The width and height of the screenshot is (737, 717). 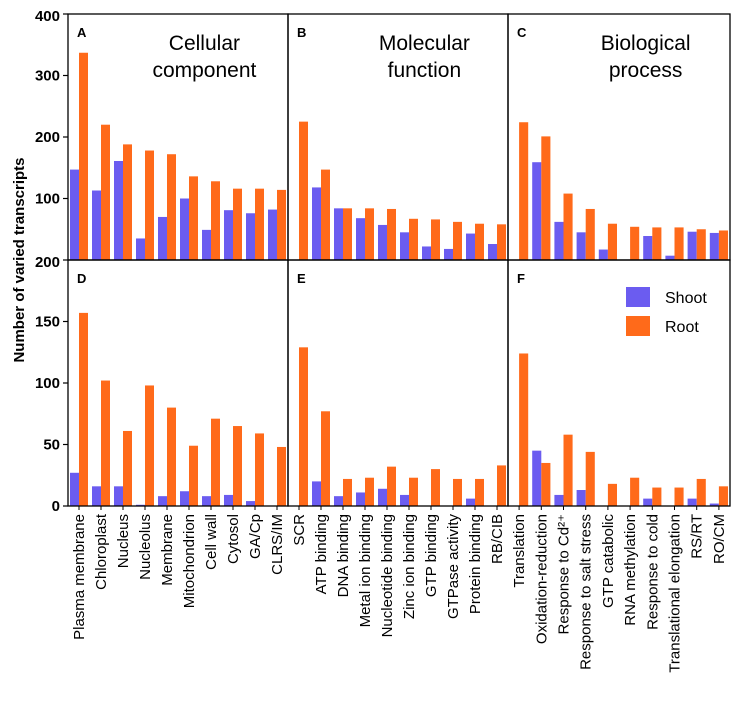 I want to click on y-tick-label: 50, so click(x=51, y=445).